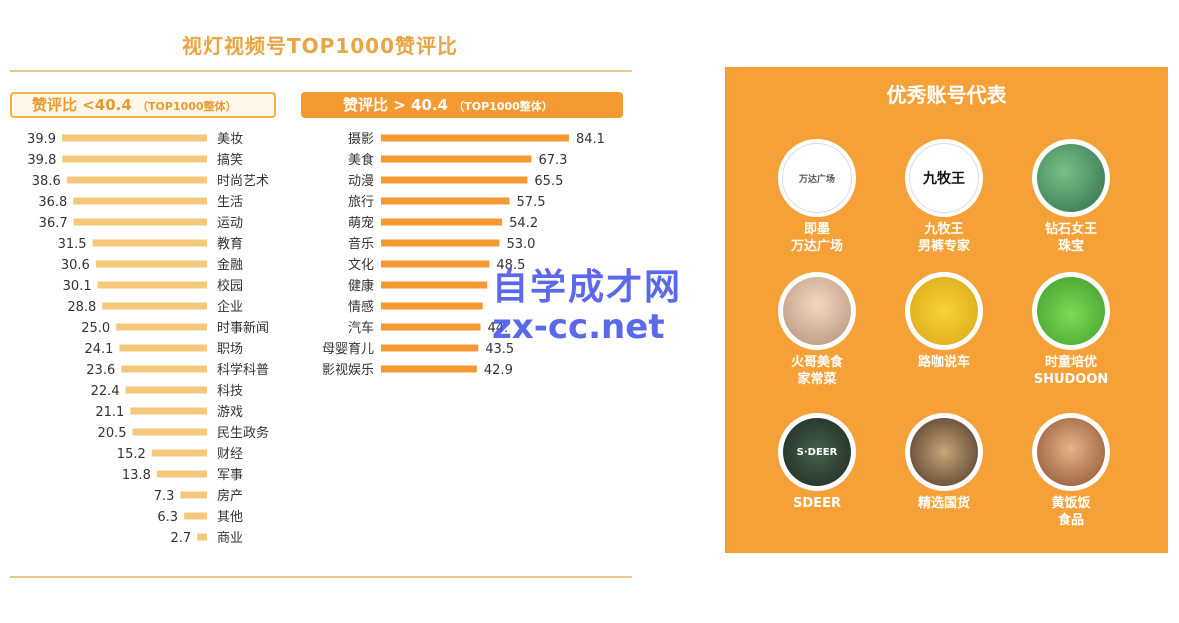 This screenshot has width=1179, height=623. What do you see at coordinates (578, 327) in the screenshot?
I see `watermark-line2: zx-cc.net` at bounding box center [578, 327].